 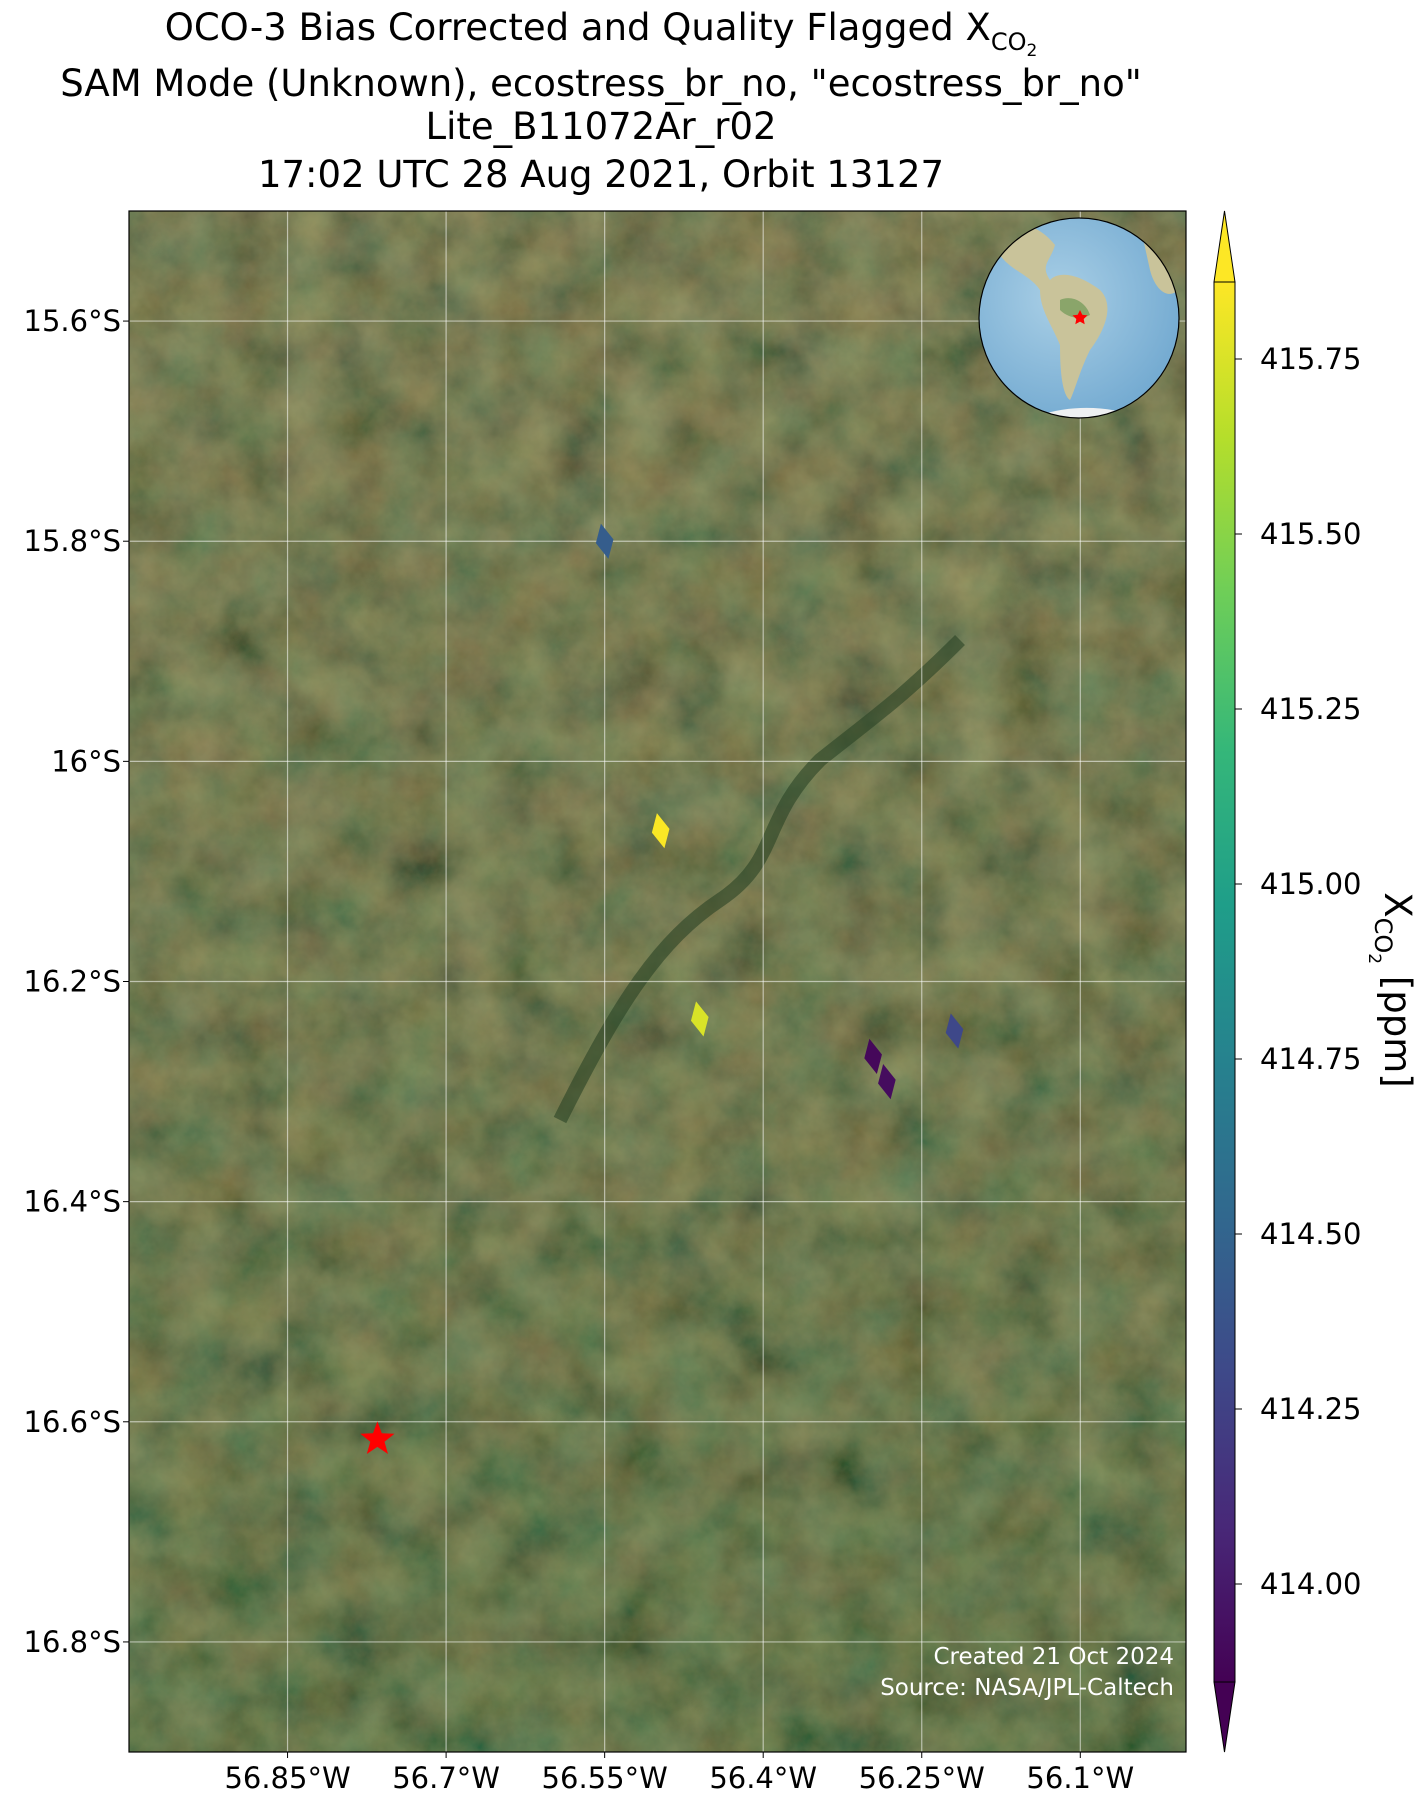 What do you see at coordinates (72, 541) in the screenshot?
I see `y-tick-label: 15.8°S` at bounding box center [72, 541].